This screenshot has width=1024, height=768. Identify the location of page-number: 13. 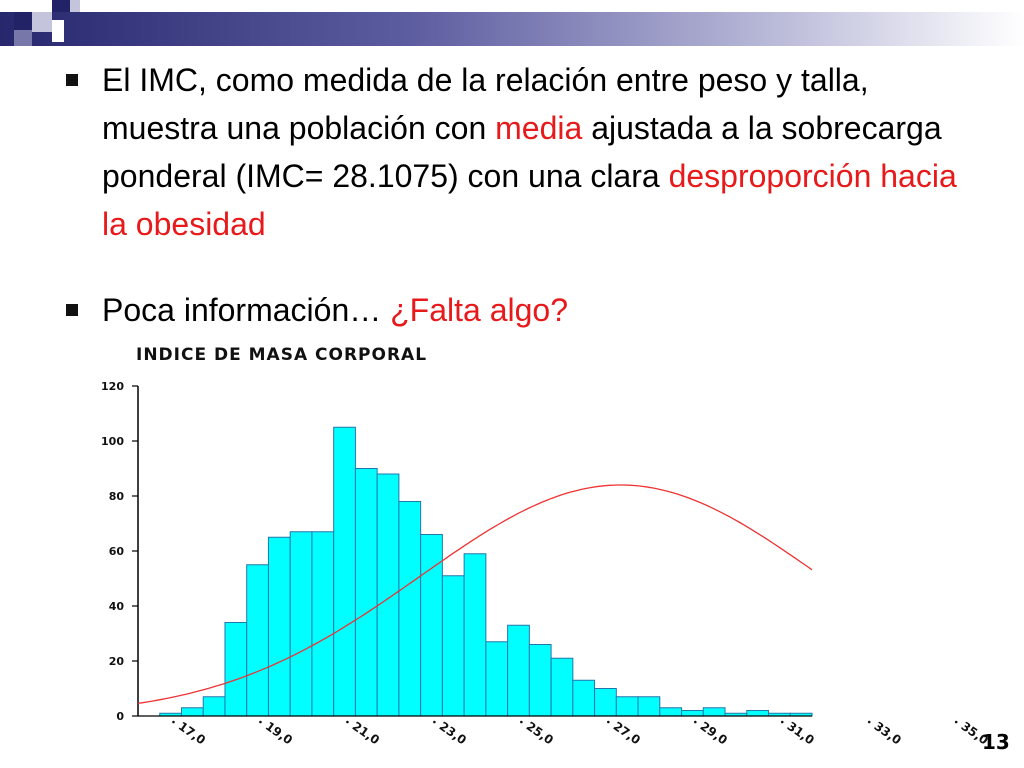
(996, 742).